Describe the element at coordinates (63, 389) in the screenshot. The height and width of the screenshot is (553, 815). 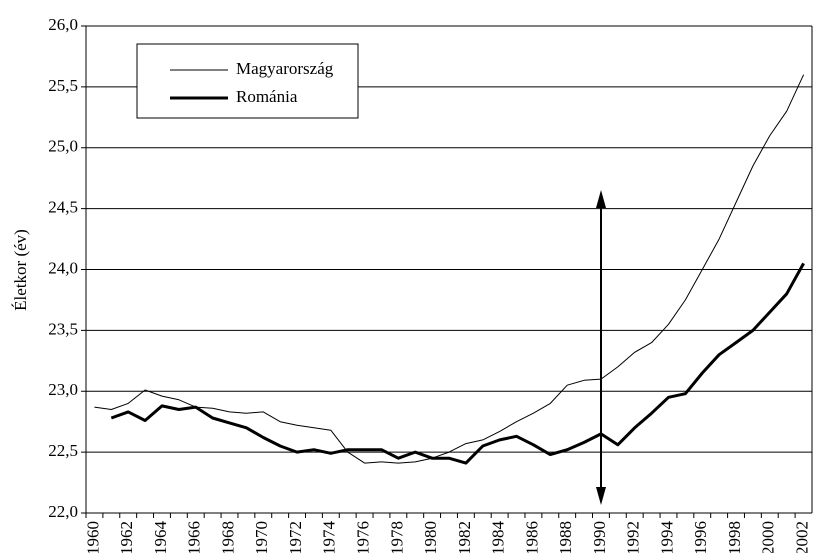
I see `y-tick-label: 23,0` at that location.